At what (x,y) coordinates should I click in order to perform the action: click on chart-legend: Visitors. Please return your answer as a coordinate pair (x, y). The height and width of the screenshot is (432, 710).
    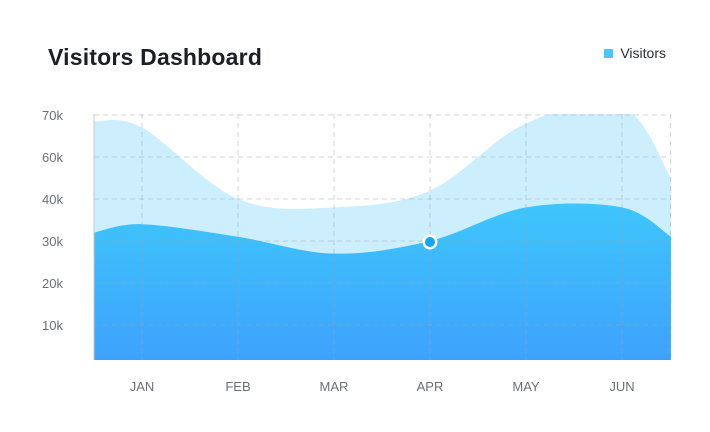
    Looking at the image, I should click on (635, 53).